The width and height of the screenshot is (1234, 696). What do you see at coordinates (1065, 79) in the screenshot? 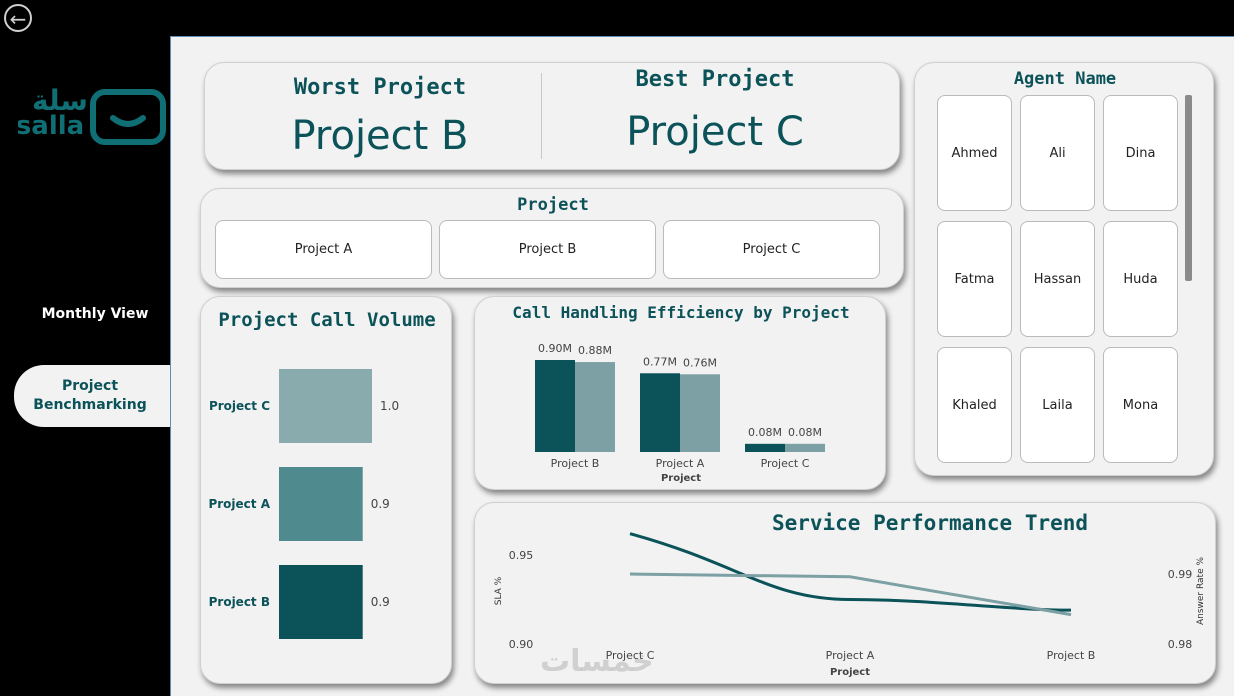
I see `agent-slicer-title: Agent Name` at bounding box center [1065, 79].